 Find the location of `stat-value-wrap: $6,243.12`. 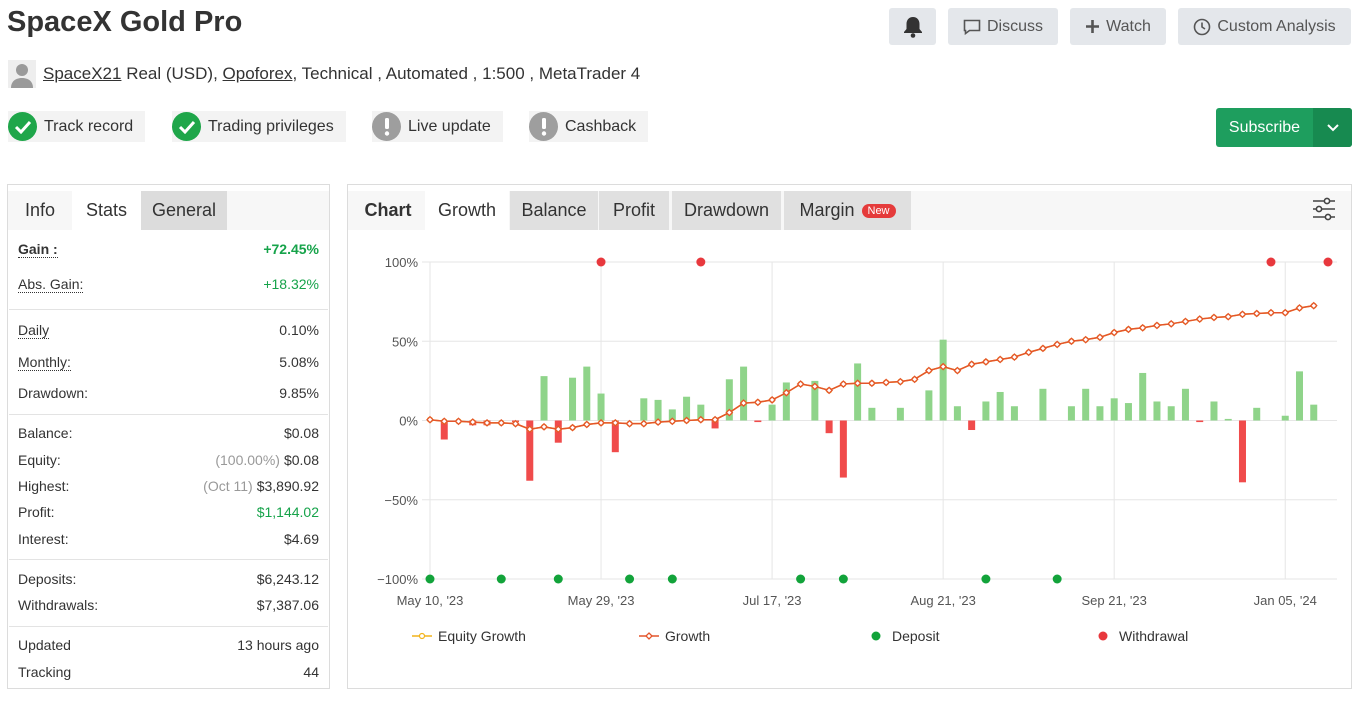

stat-value-wrap: $6,243.12 is located at coordinates (288, 579).